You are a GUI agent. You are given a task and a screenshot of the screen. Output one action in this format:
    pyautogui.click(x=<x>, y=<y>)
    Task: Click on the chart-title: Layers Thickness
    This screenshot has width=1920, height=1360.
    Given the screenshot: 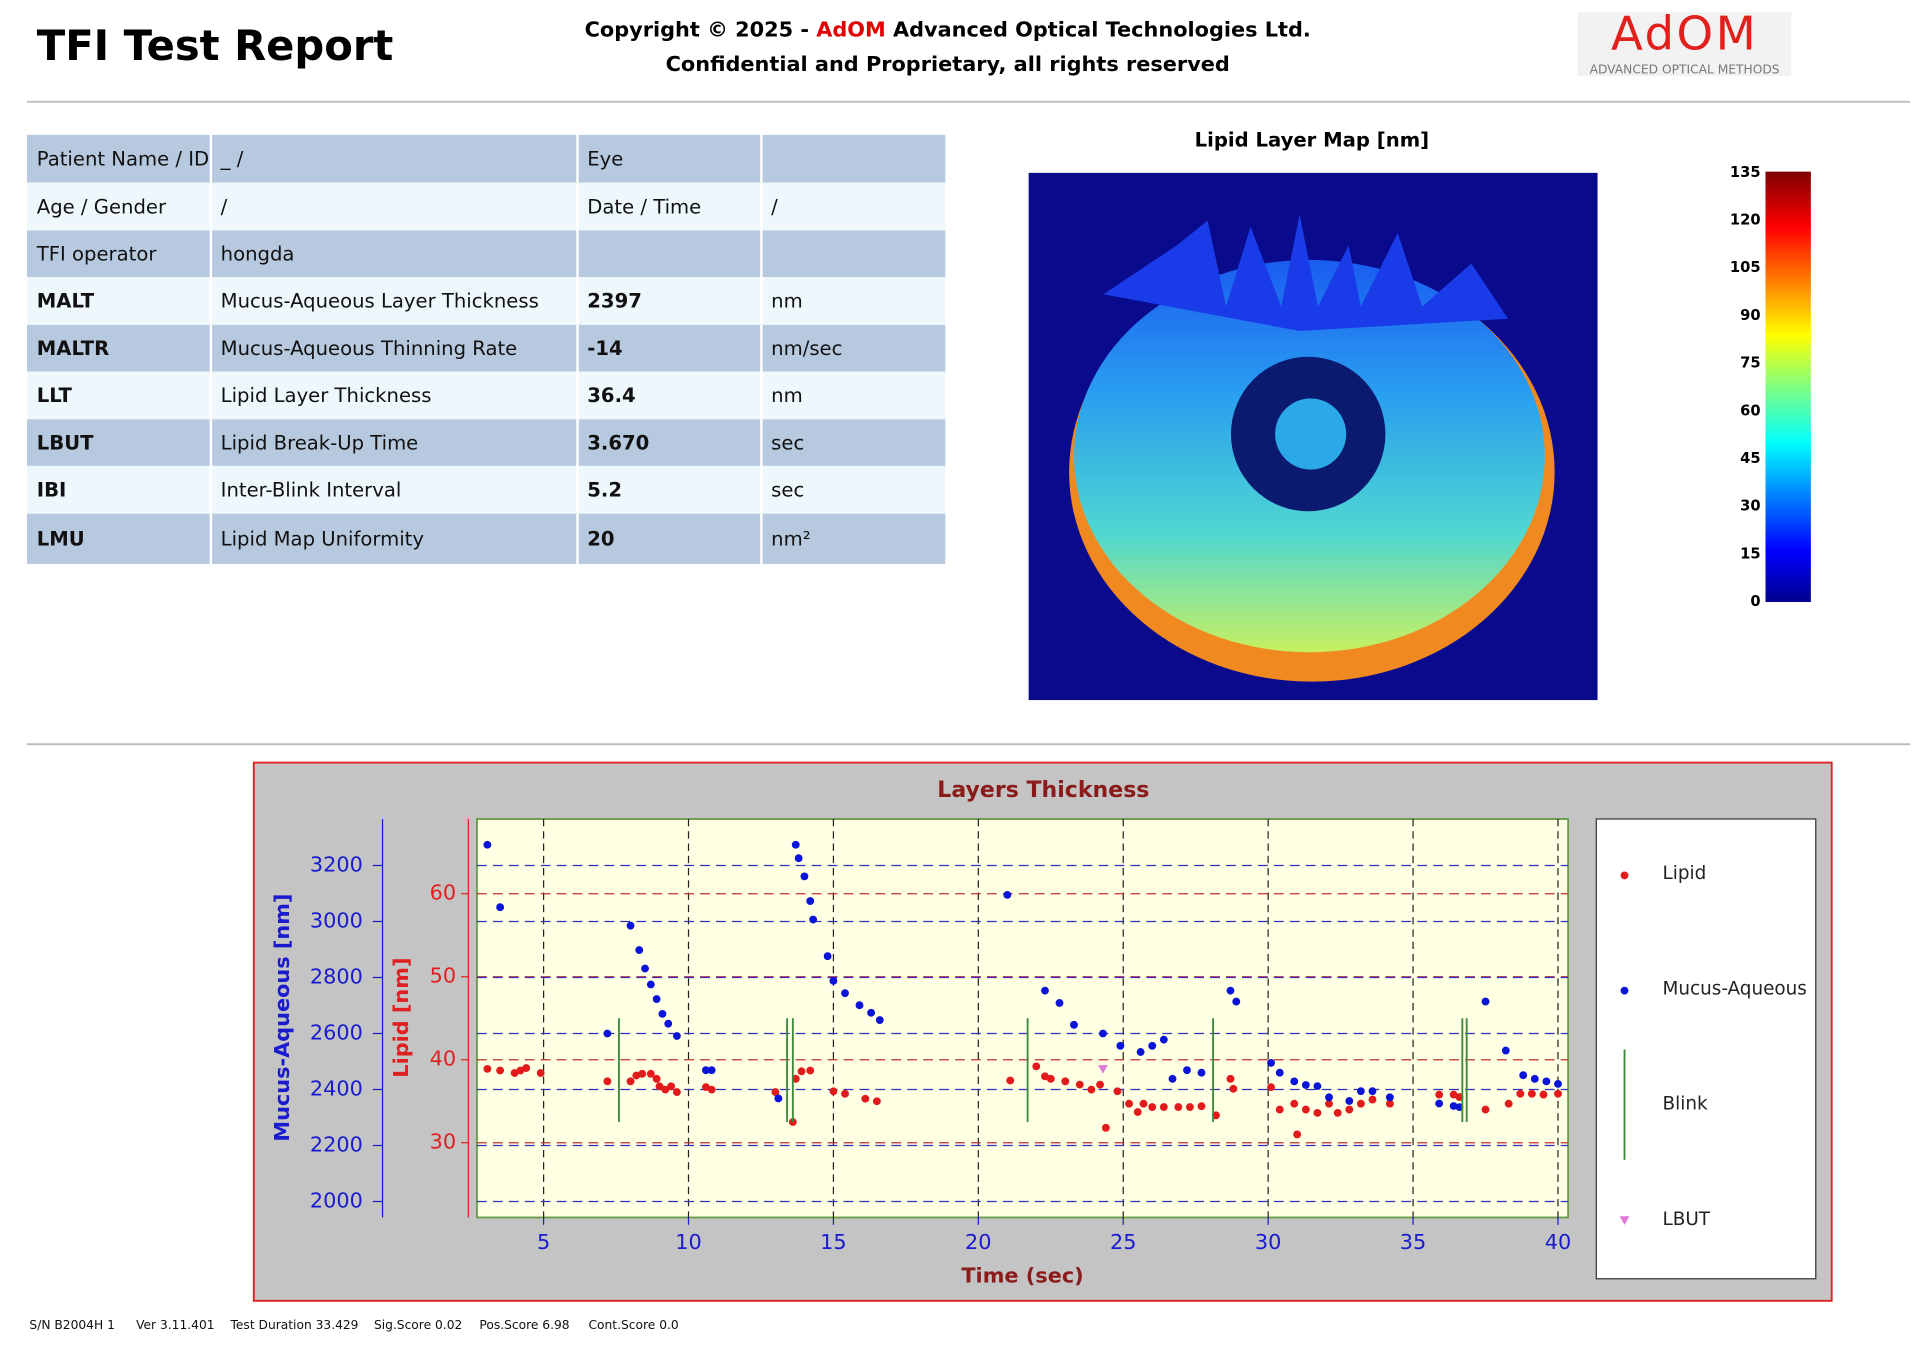 What is the action you would take?
    pyautogui.click(x=1043, y=790)
    